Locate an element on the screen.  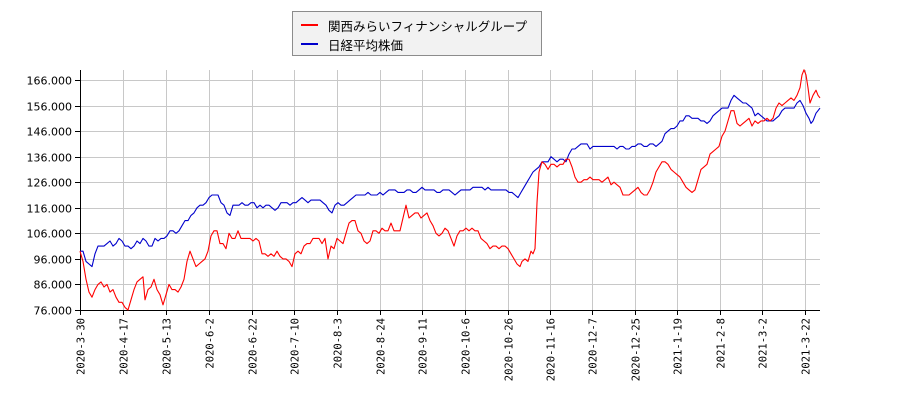
x-tick-label: 2021-2-8 is located at coordinates (722, 343).